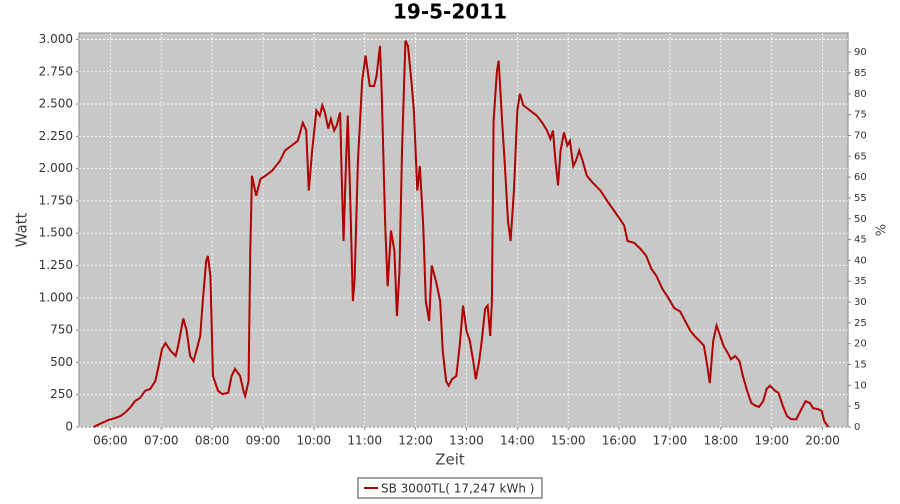 Image resolution: width=900 pixels, height=504 pixels. I want to click on x-tick-label: 08:00, so click(212, 441).